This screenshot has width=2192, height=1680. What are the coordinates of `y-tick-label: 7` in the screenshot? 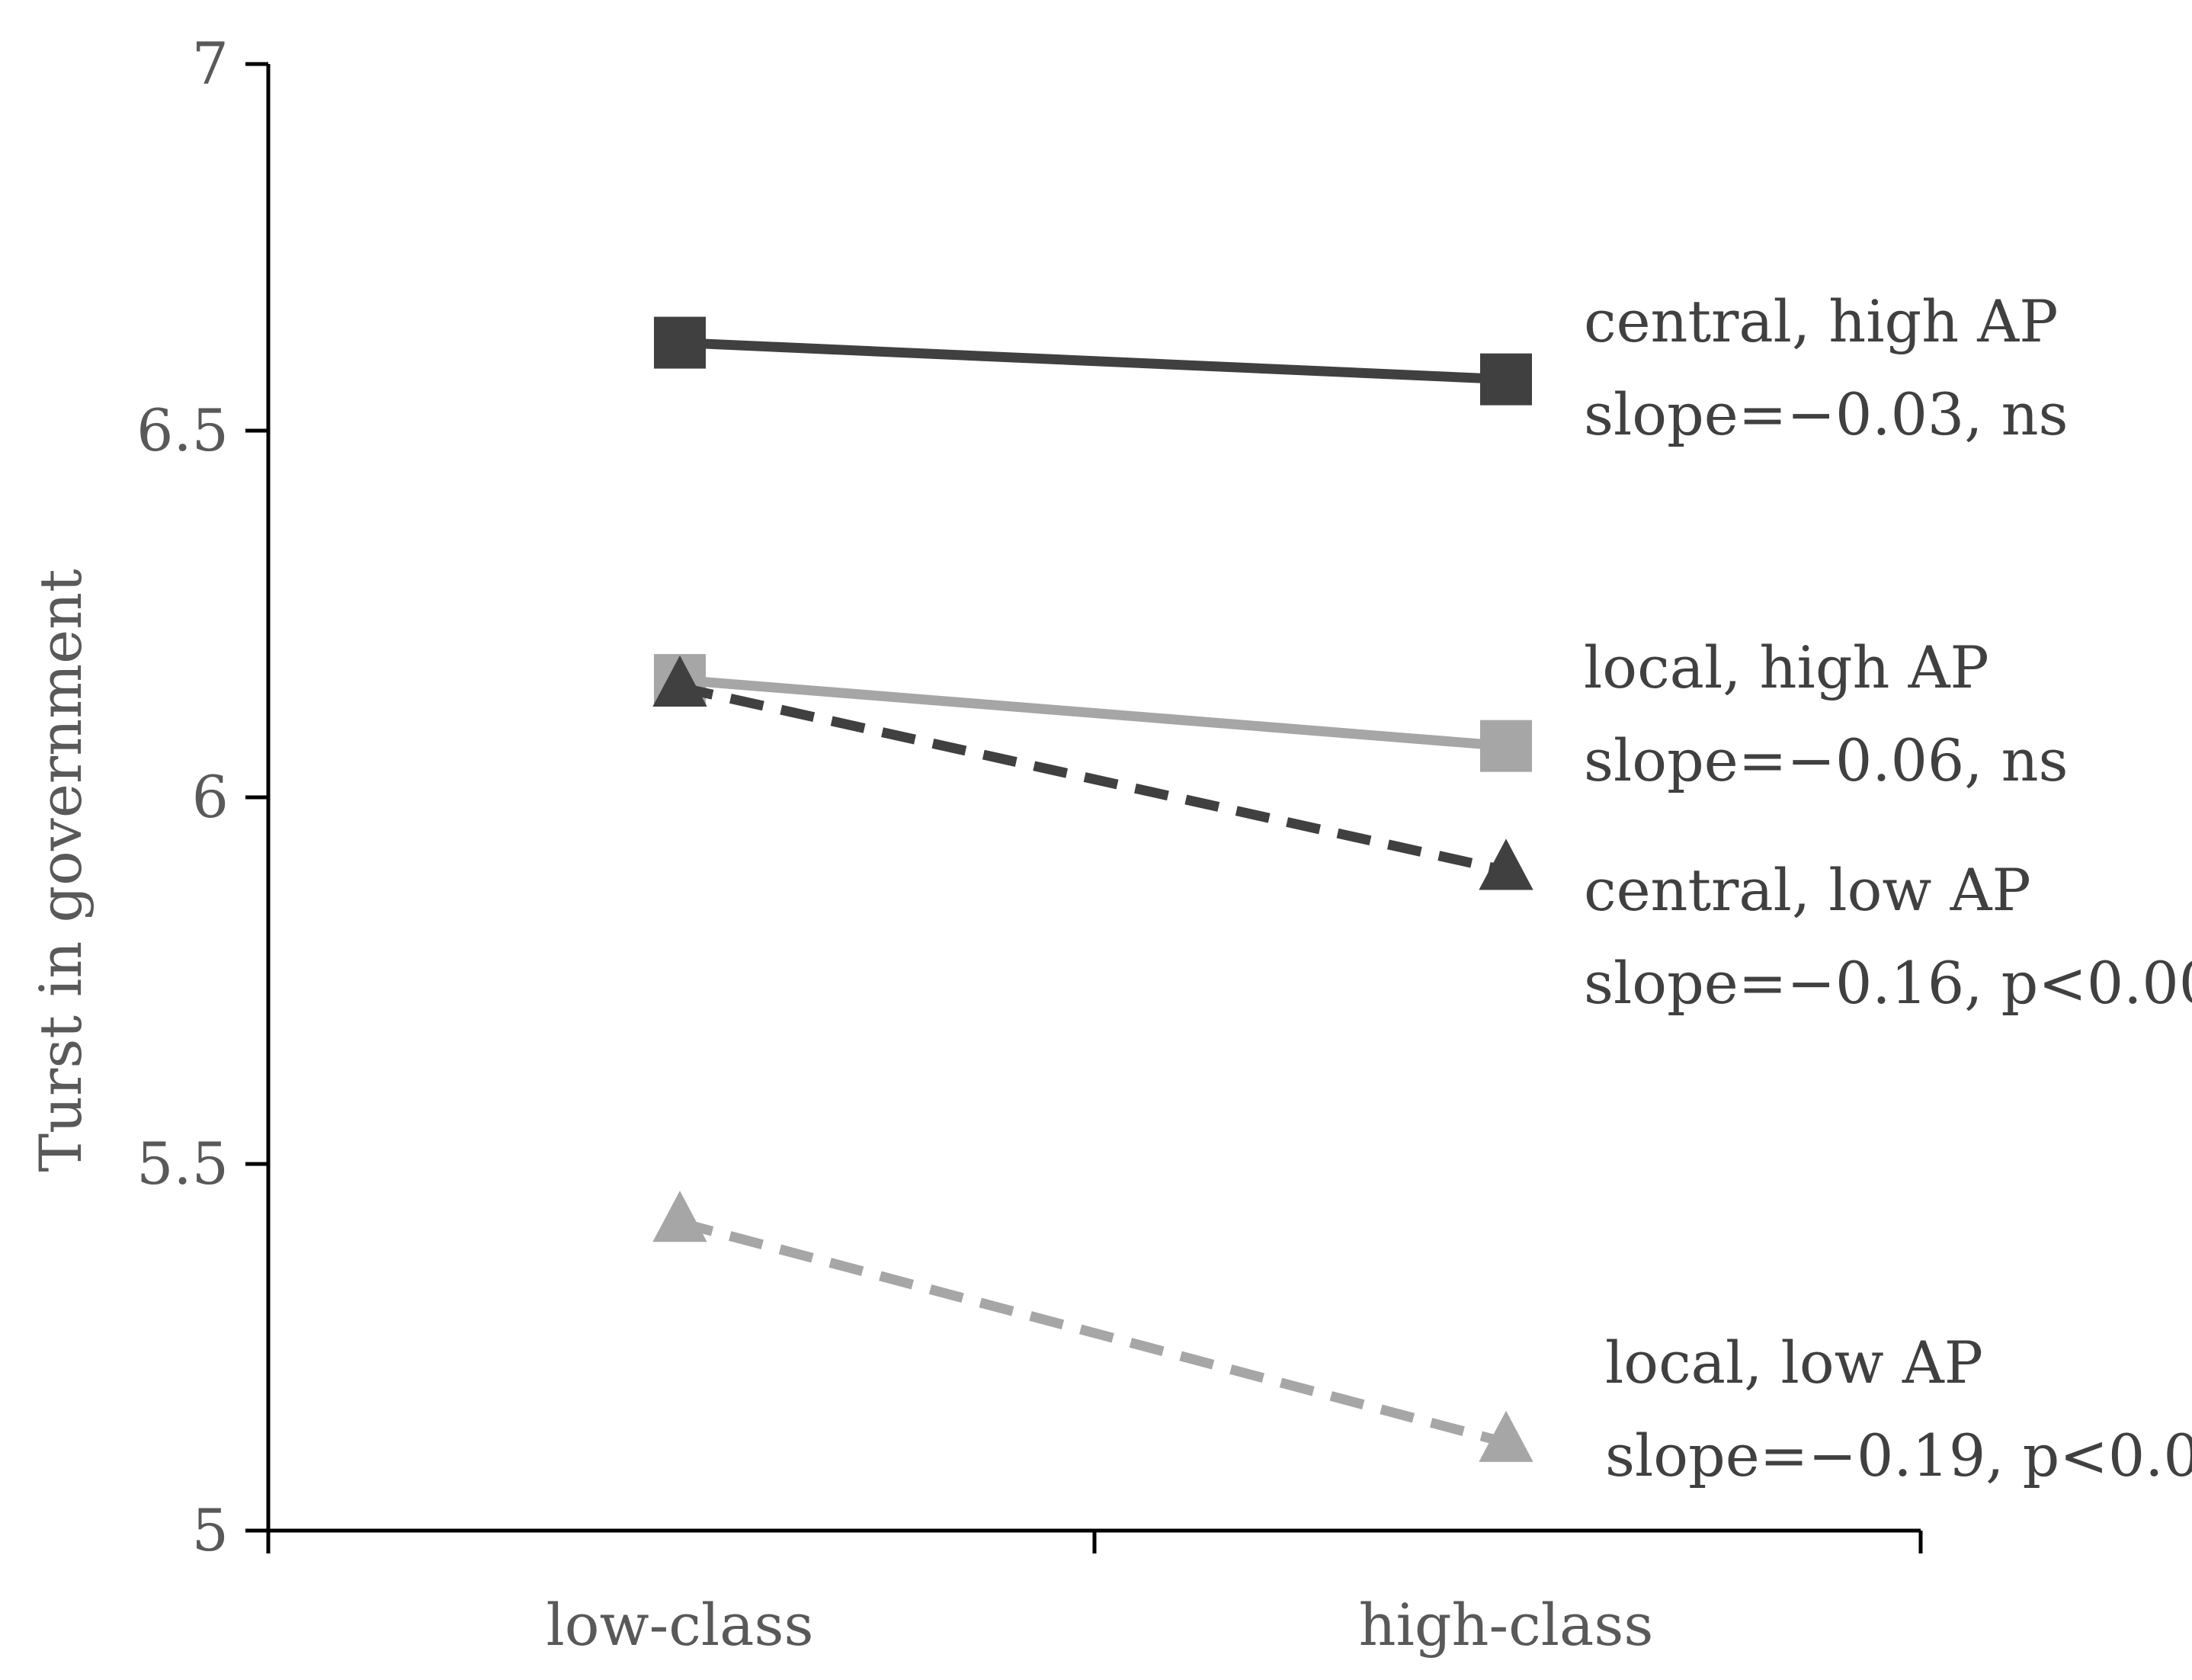 It's located at (211, 64).